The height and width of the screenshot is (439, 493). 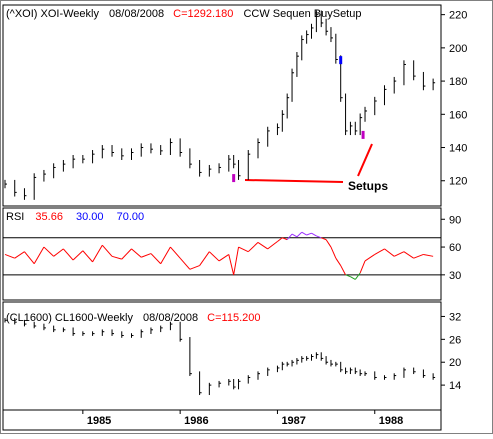 I want to click on comparison-y-tick-label: 14, so click(x=455, y=386).